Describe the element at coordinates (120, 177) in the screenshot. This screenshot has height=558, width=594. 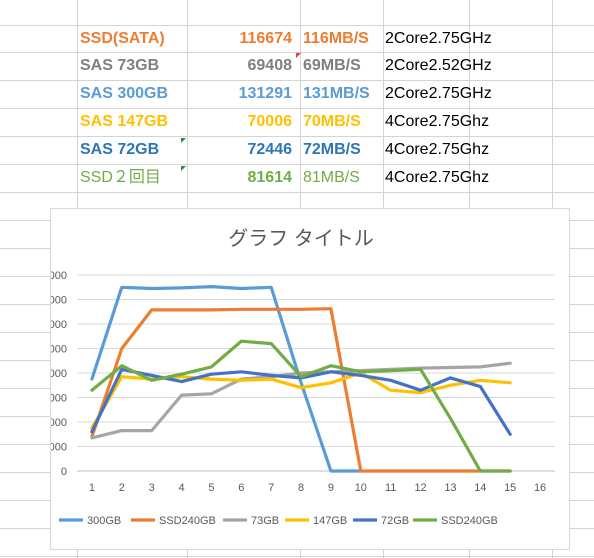
I see `cell-drive-name: SSD２回目` at that location.